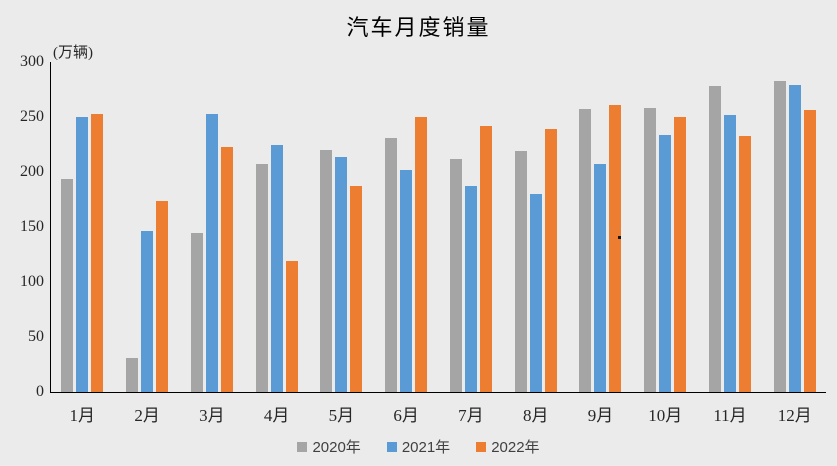 This screenshot has width=837, height=466. I want to click on legend-item-2020年: 2020年, so click(329, 446).